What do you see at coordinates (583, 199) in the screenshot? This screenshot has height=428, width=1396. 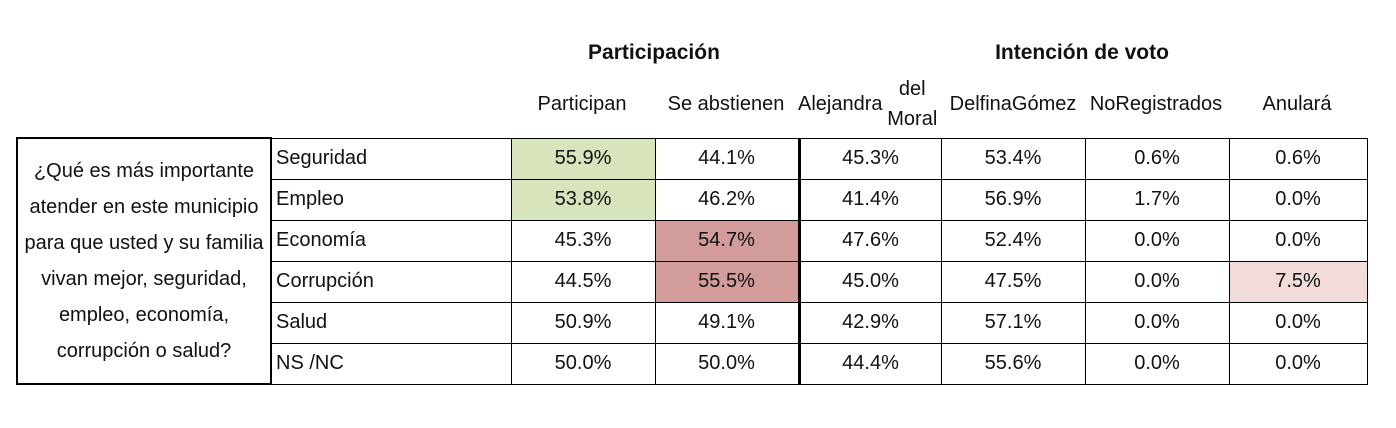 I see `value-cell: 53.8%` at bounding box center [583, 199].